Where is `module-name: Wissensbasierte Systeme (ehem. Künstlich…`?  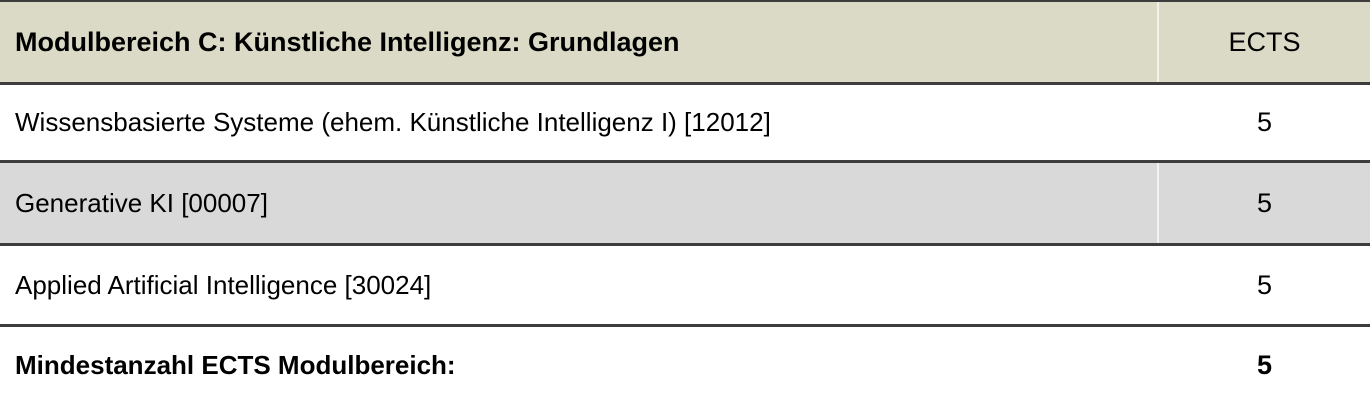
module-name: Wissensbasierte Systeme (ehem. Künstlich… is located at coordinates (393, 122).